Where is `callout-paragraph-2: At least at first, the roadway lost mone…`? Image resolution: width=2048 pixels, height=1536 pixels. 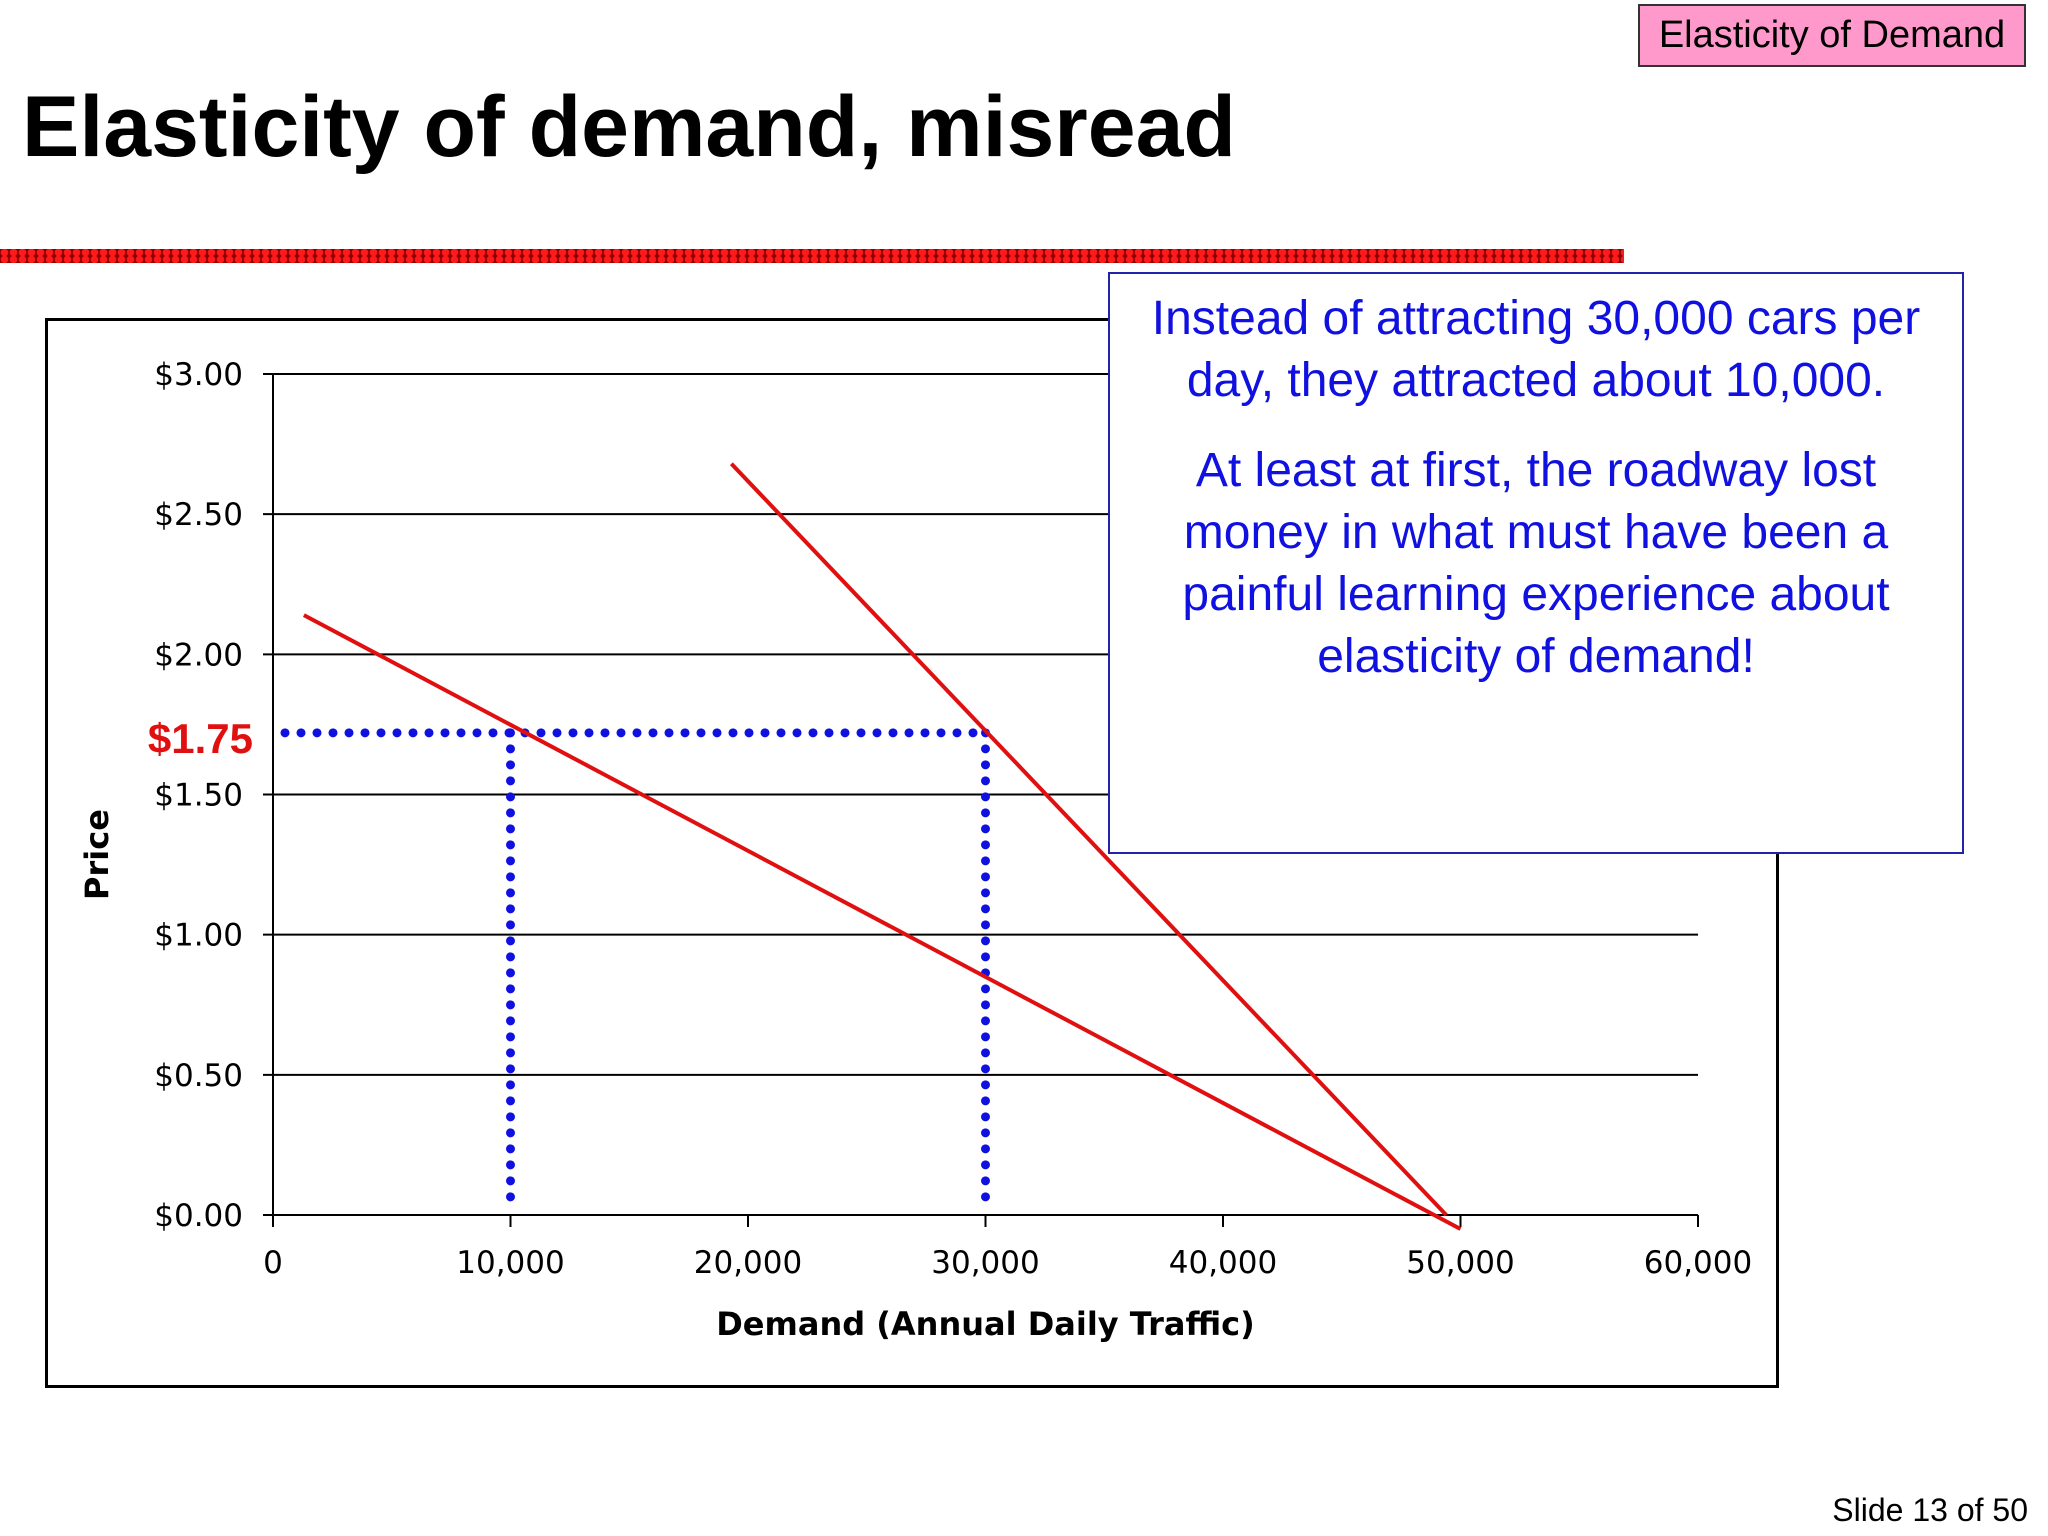 callout-paragraph-2: At least at first, the roadway lost mone… is located at coordinates (1536, 563).